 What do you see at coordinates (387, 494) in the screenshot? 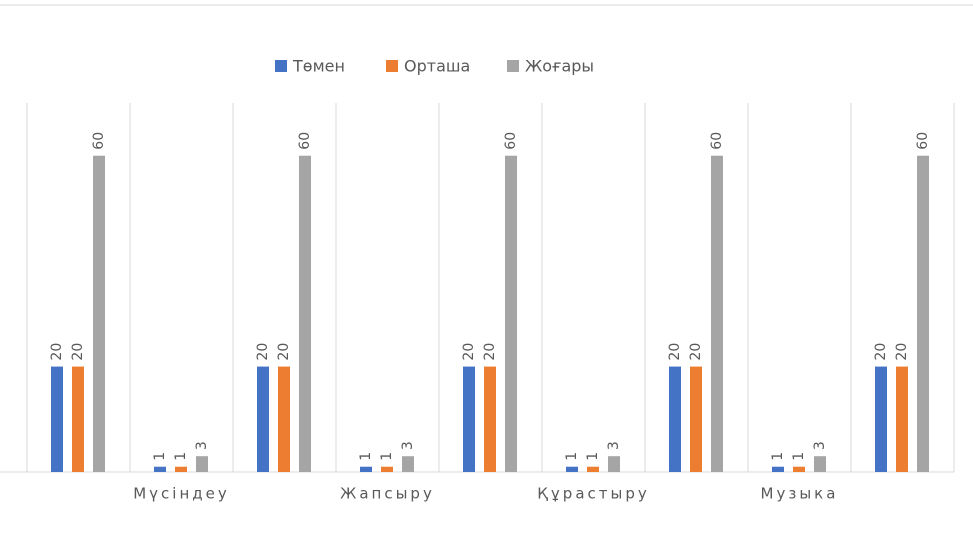
I see `x-tick-label: Жапсыру` at bounding box center [387, 494].